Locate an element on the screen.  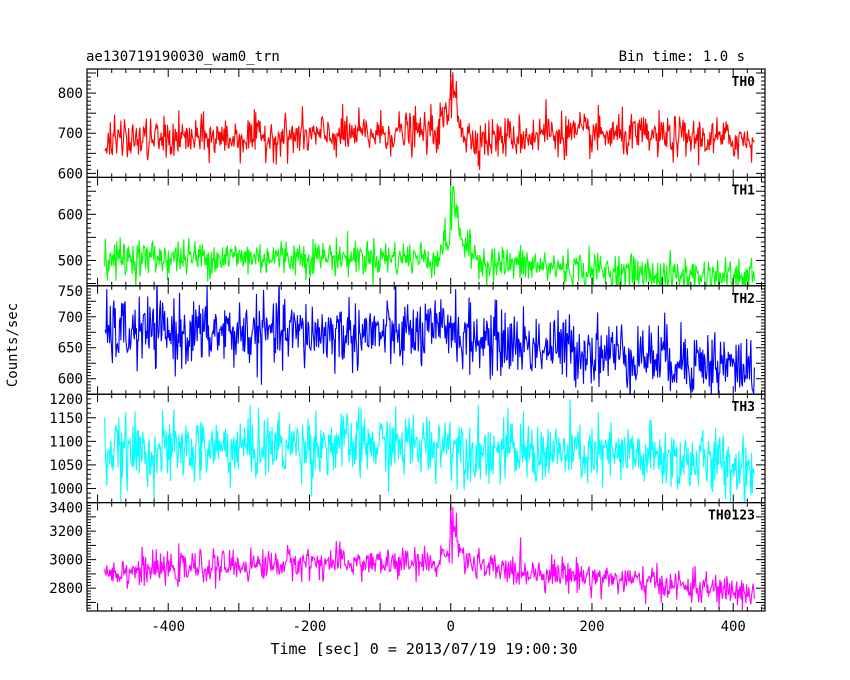
x-tick-label: 200 is located at coordinates (591, 627).